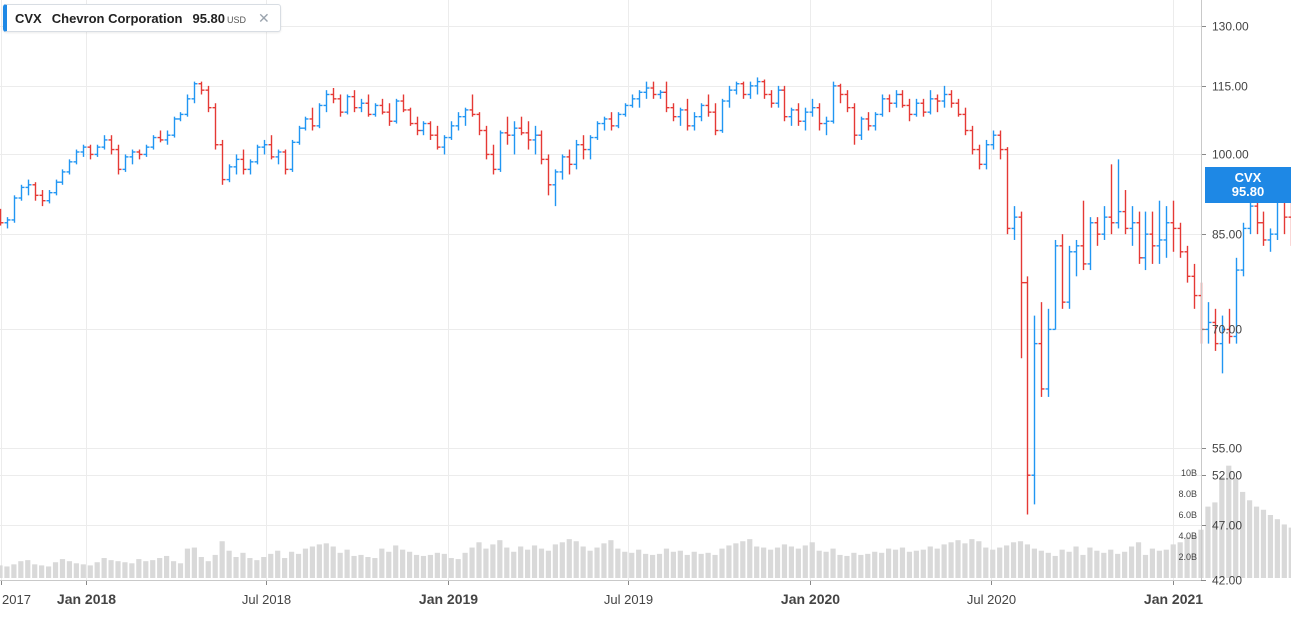  I want to click on x-tick-label: Jul 2020, so click(991, 599).